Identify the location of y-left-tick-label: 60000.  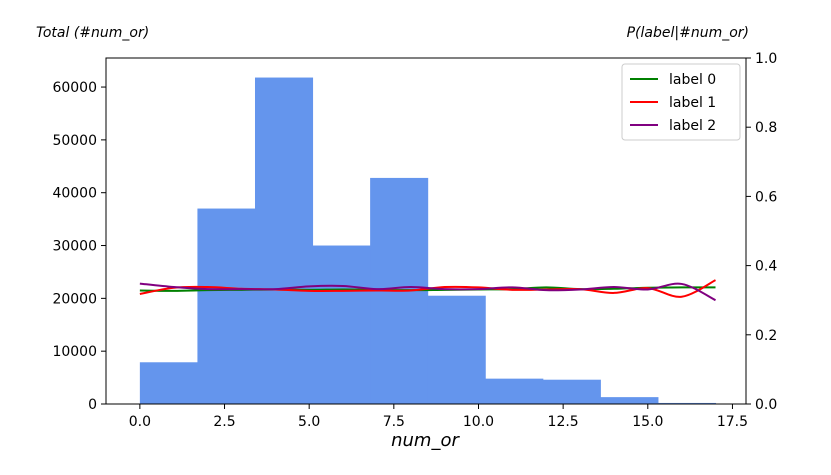
(74, 88).